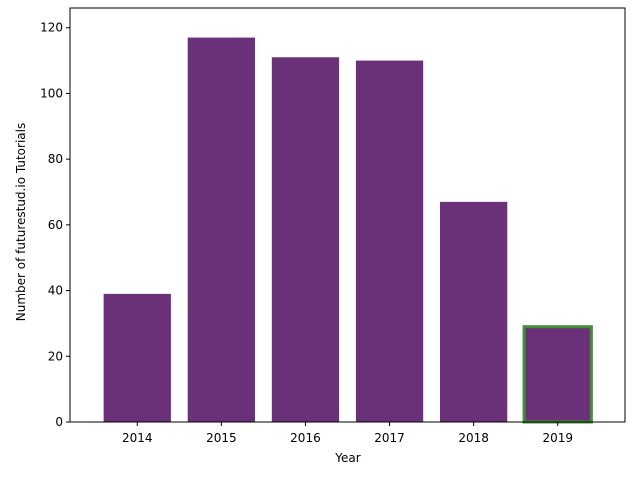  What do you see at coordinates (557, 438) in the screenshot?
I see `x-tick-label: 2019` at bounding box center [557, 438].